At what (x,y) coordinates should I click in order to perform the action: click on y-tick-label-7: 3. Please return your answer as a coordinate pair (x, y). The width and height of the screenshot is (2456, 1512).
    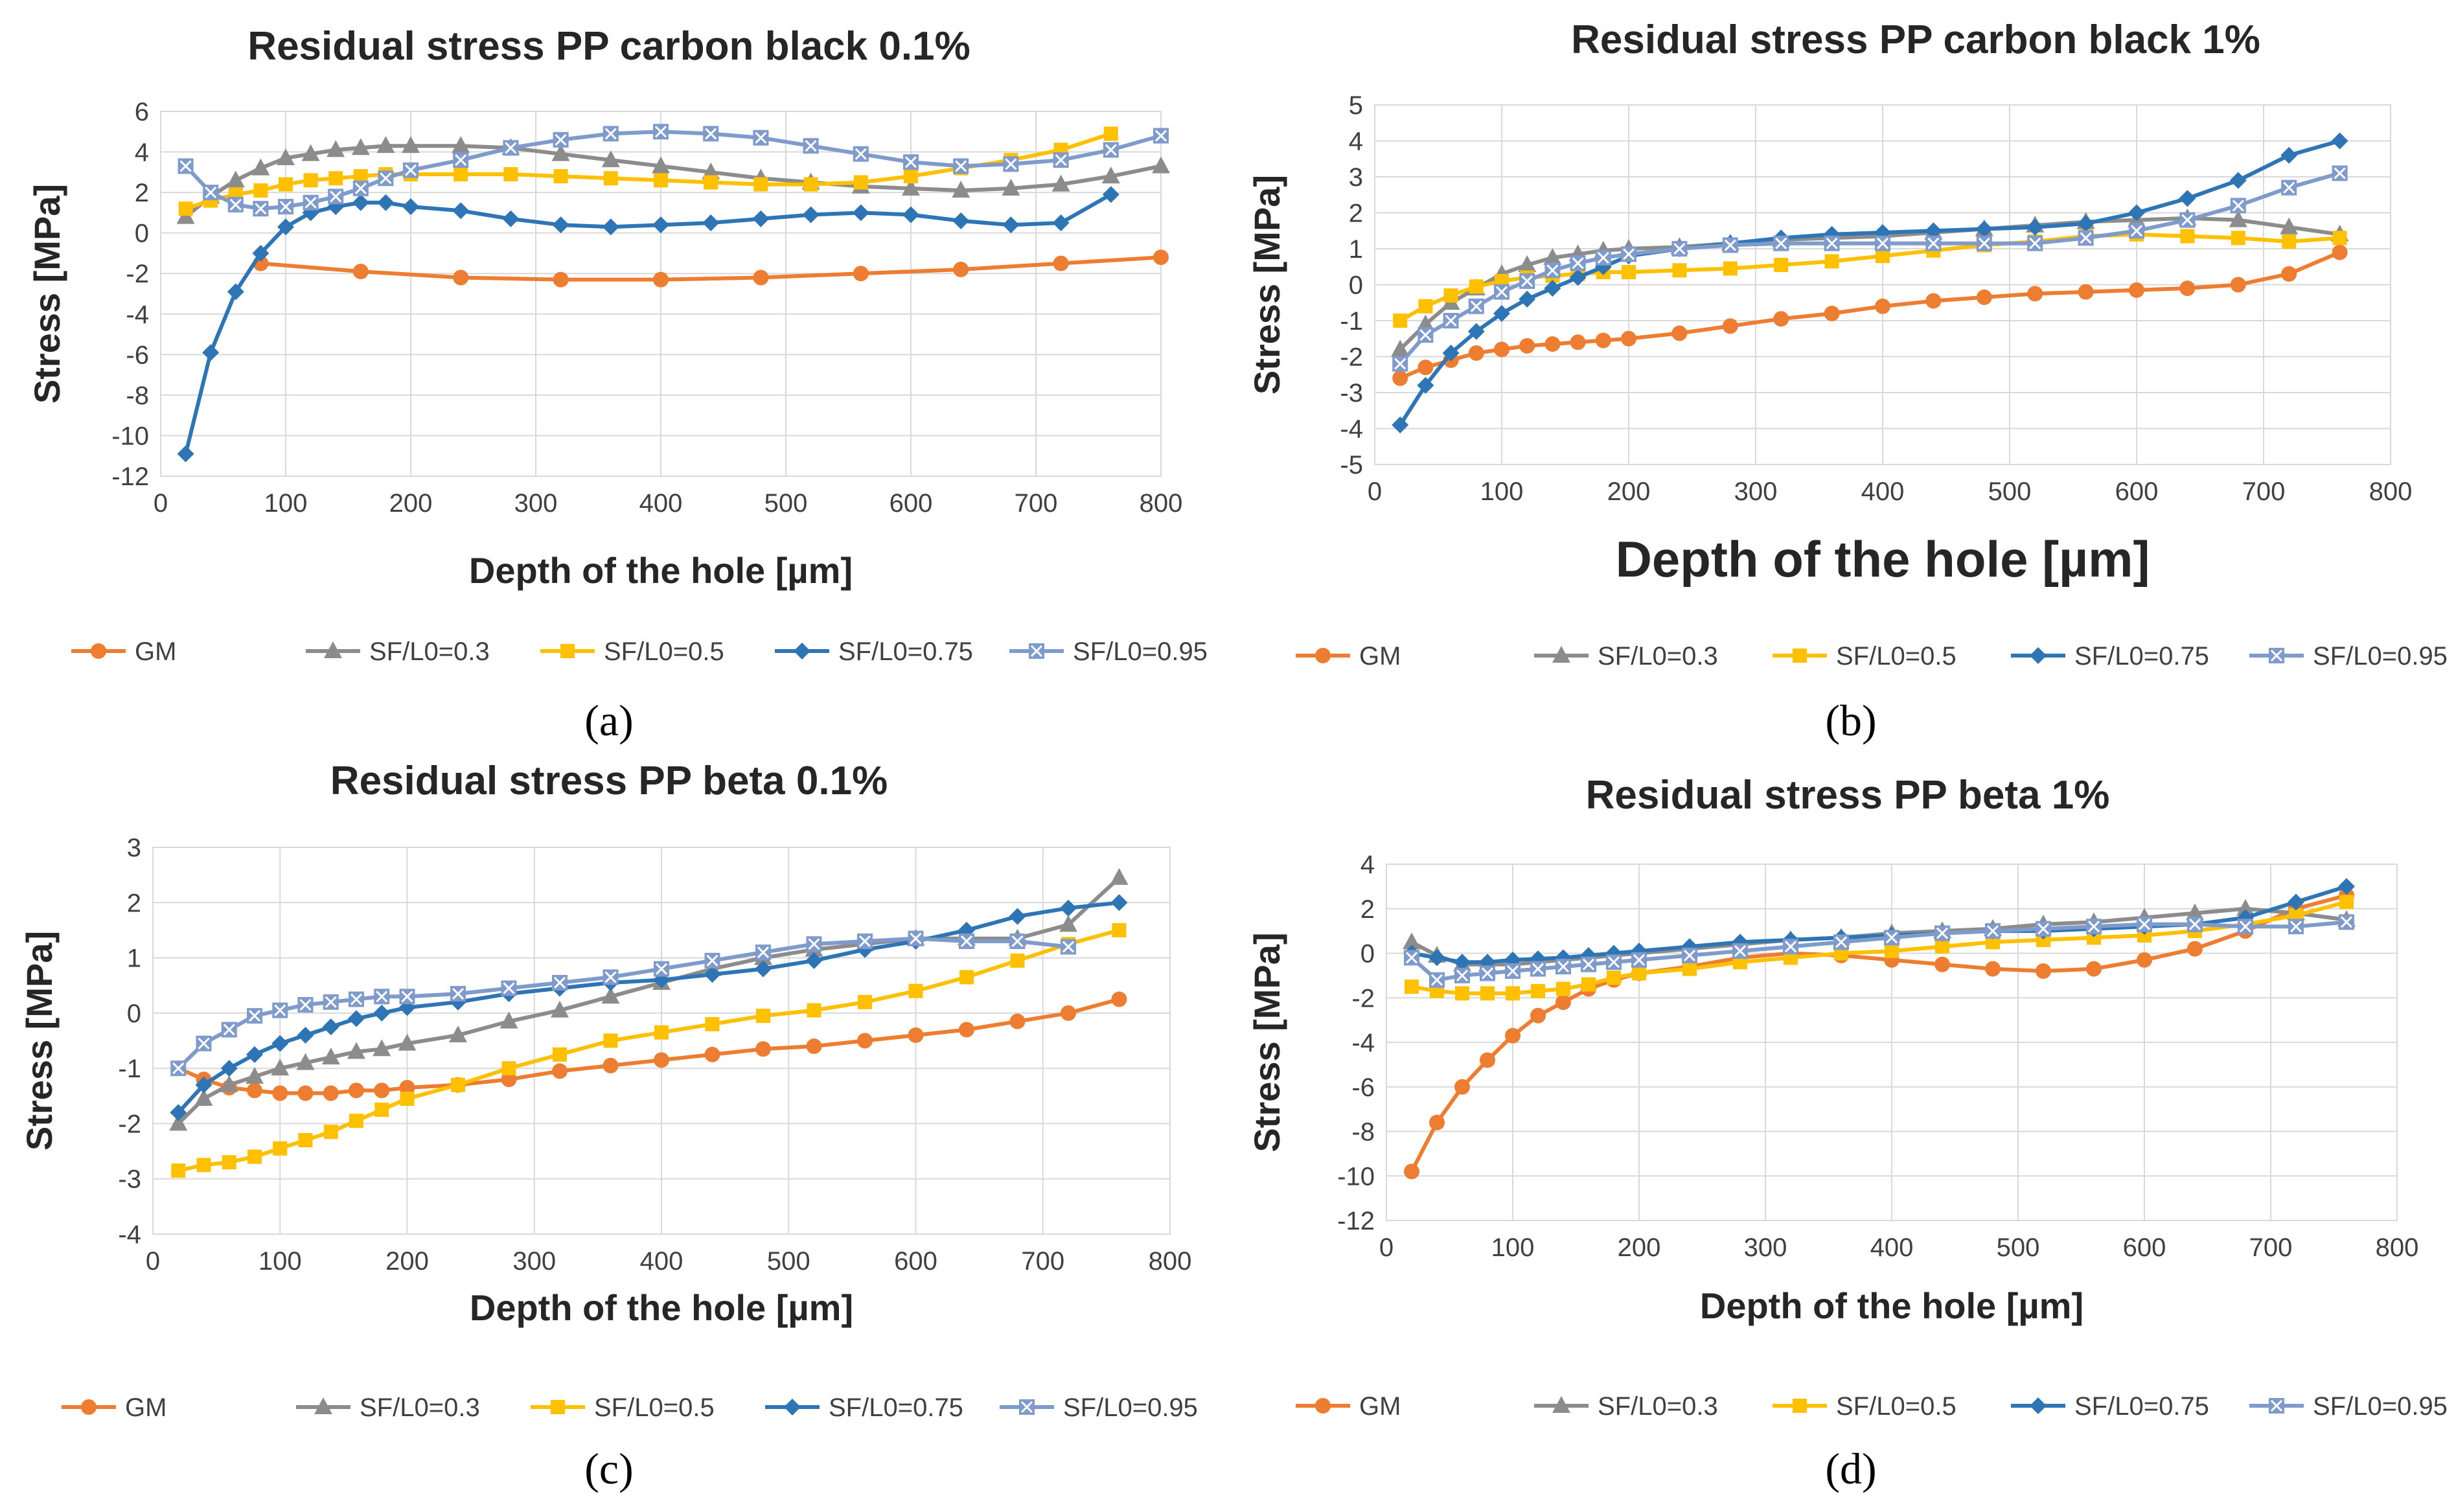
    Looking at the image, I should click on (134, 848).